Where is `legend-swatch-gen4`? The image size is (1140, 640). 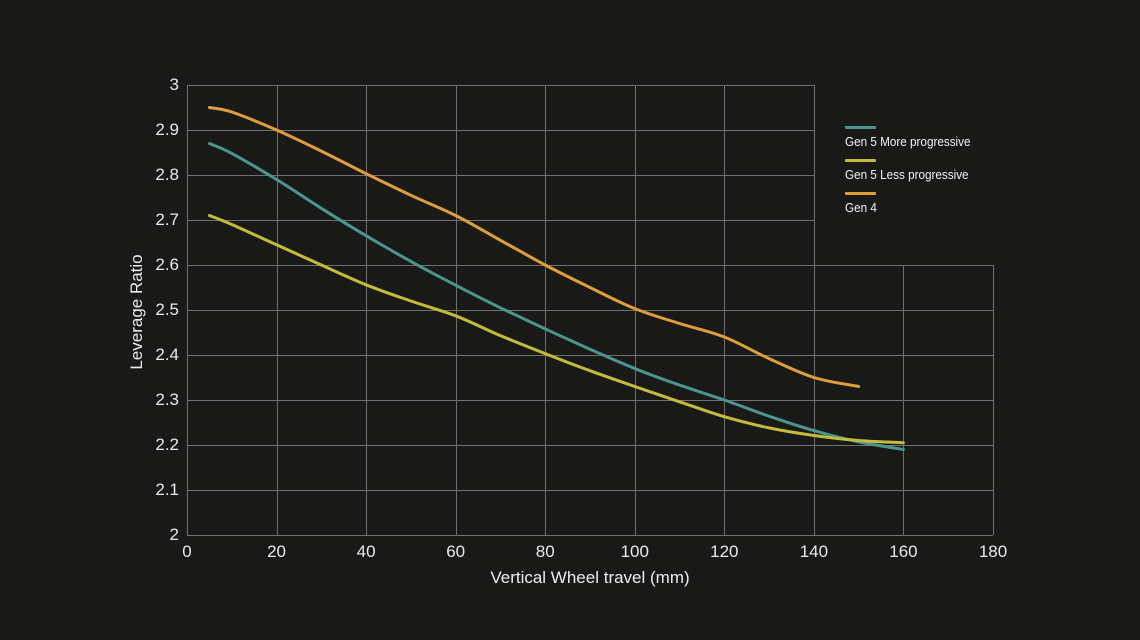 legend-swatch-gen4 is located at coordinates (860, 193).